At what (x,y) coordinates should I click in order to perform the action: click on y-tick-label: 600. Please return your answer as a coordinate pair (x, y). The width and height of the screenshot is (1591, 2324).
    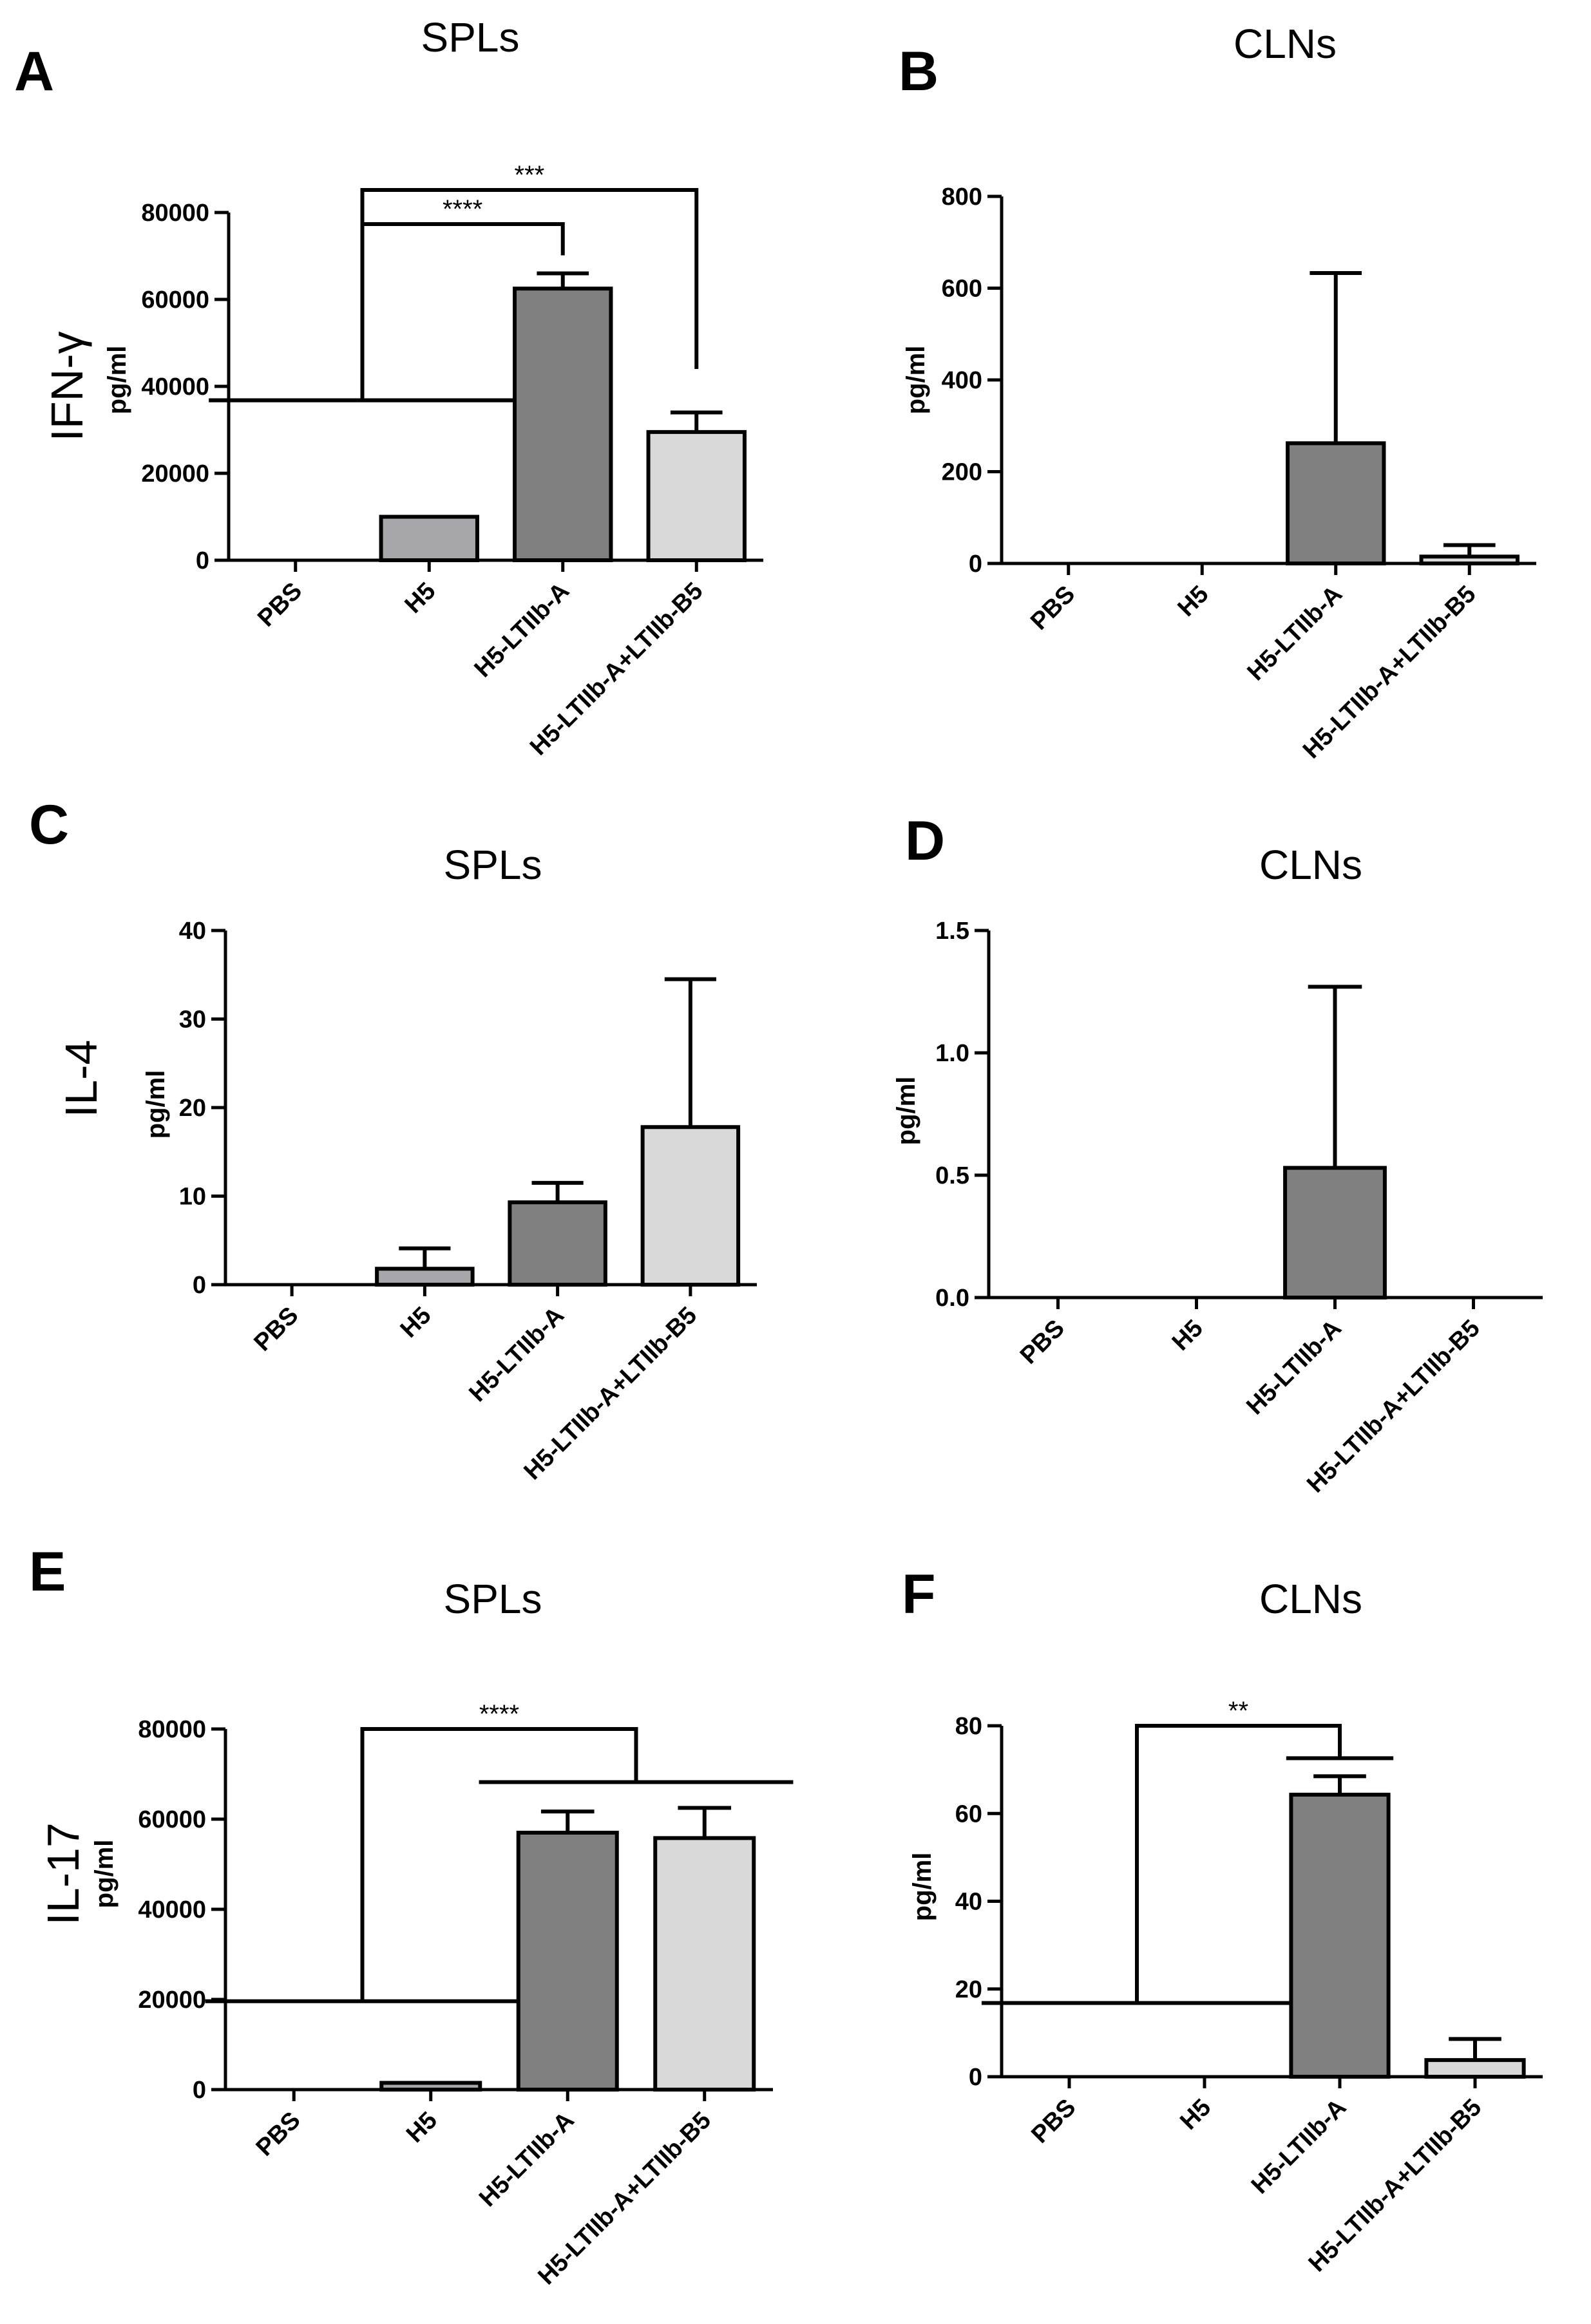
    Looking at the image, I should click on (962, 289).